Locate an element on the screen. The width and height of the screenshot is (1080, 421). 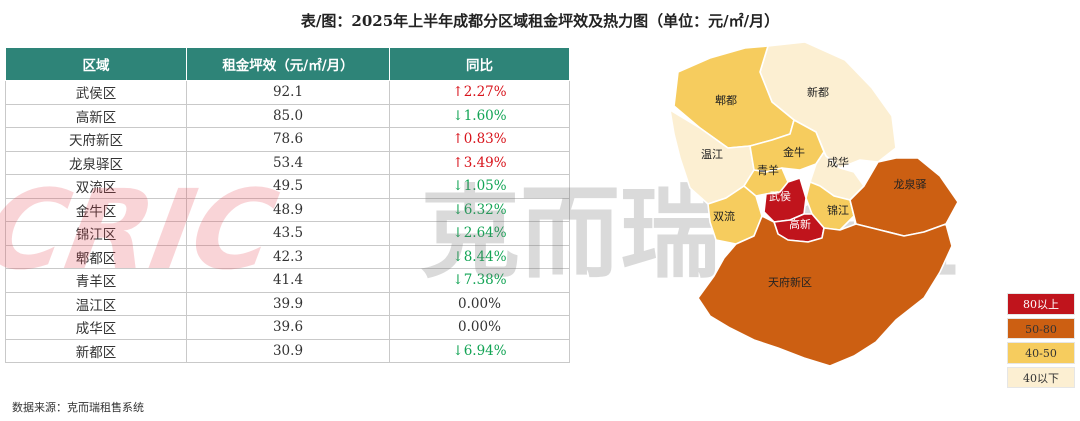
cell-yoy: ↓1.60% is located at coordinates (479, 115).